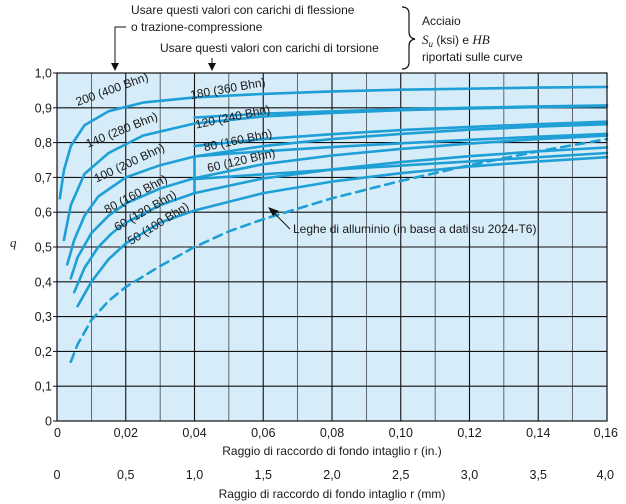 This screenshot has width=626, height=504. What do you see at coordinates (43, 108) in the screenshot?
I see `y-tick-label: 0,9` at bounding box center [43, 108].